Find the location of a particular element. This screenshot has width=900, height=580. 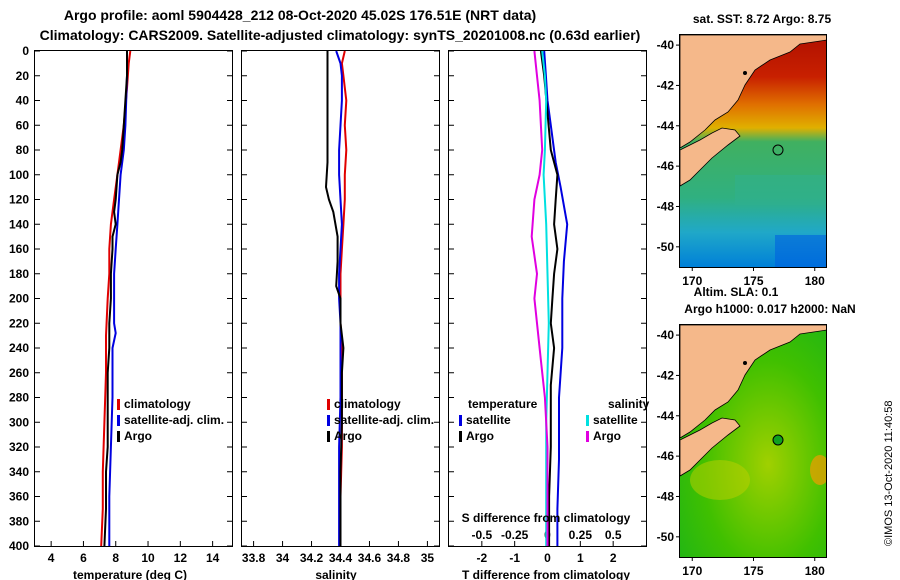

temperature-tick-labels: 4 6 8 10 12 14 is located at coordinates (134, 553).